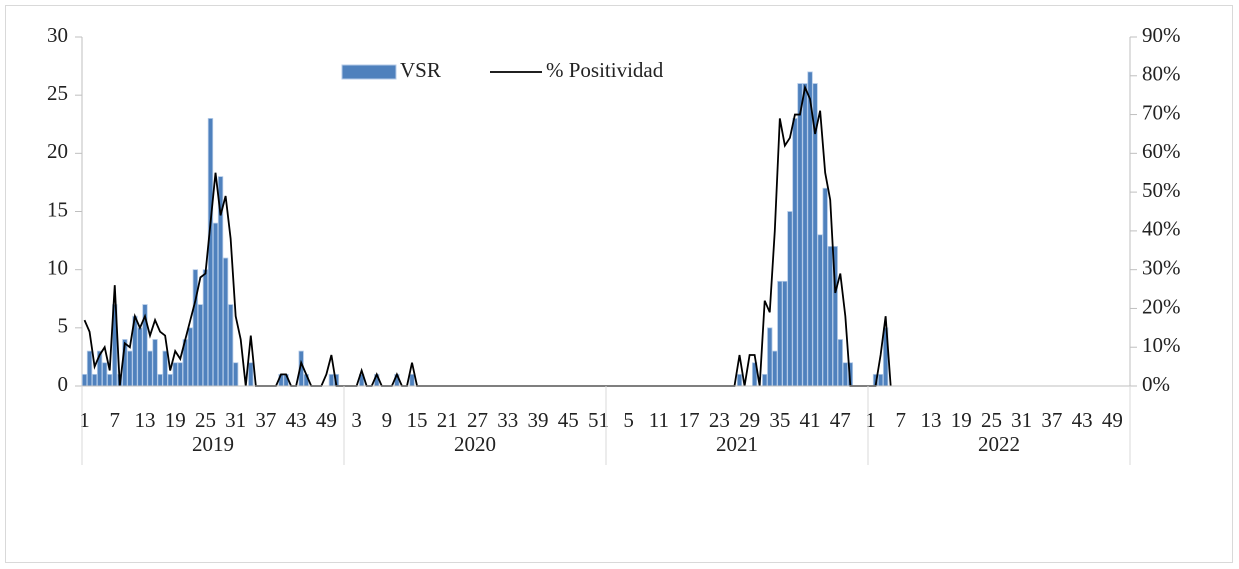  What do you see at coordinates (689, 420) in the screenshot?
I see `x-tick-label: 17` at bounding box center [689, 420].